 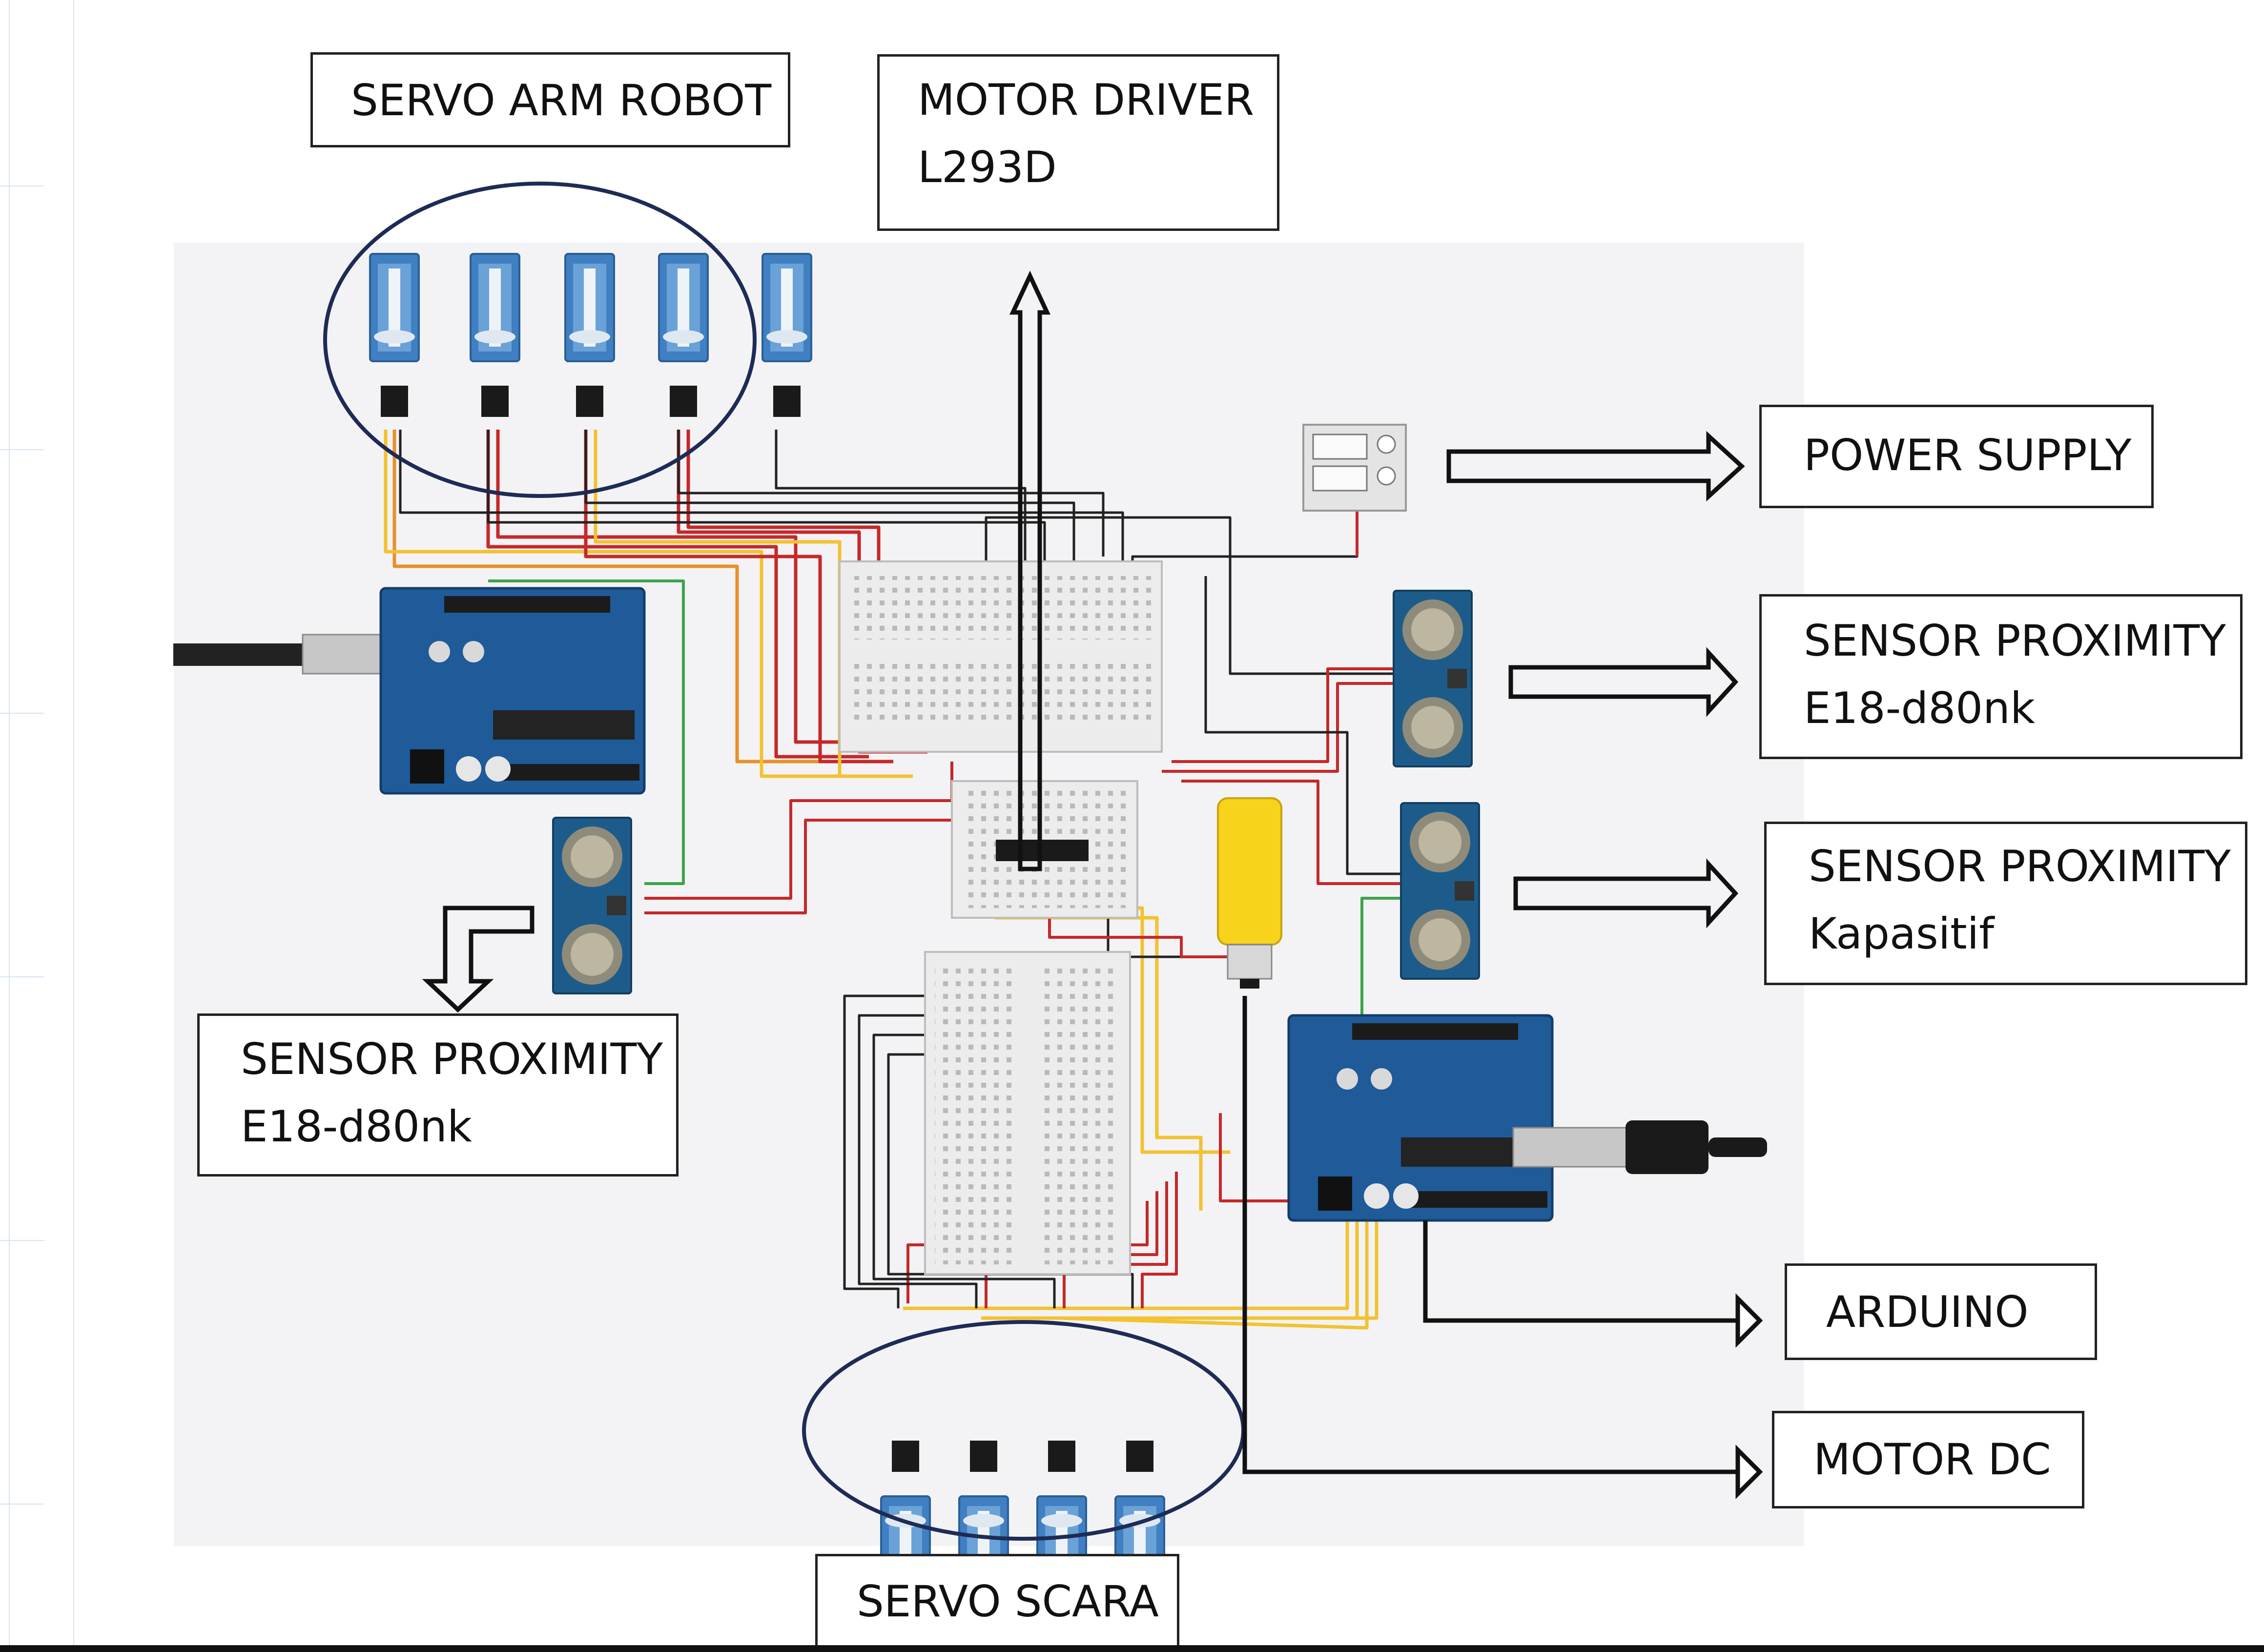 What do you see at coordinates (2020, 866) in the screenshot?
I see `sensor-proximity-kapasitif-line1: SENSOR PROXIMITY` at bounding box center [2020, 866].